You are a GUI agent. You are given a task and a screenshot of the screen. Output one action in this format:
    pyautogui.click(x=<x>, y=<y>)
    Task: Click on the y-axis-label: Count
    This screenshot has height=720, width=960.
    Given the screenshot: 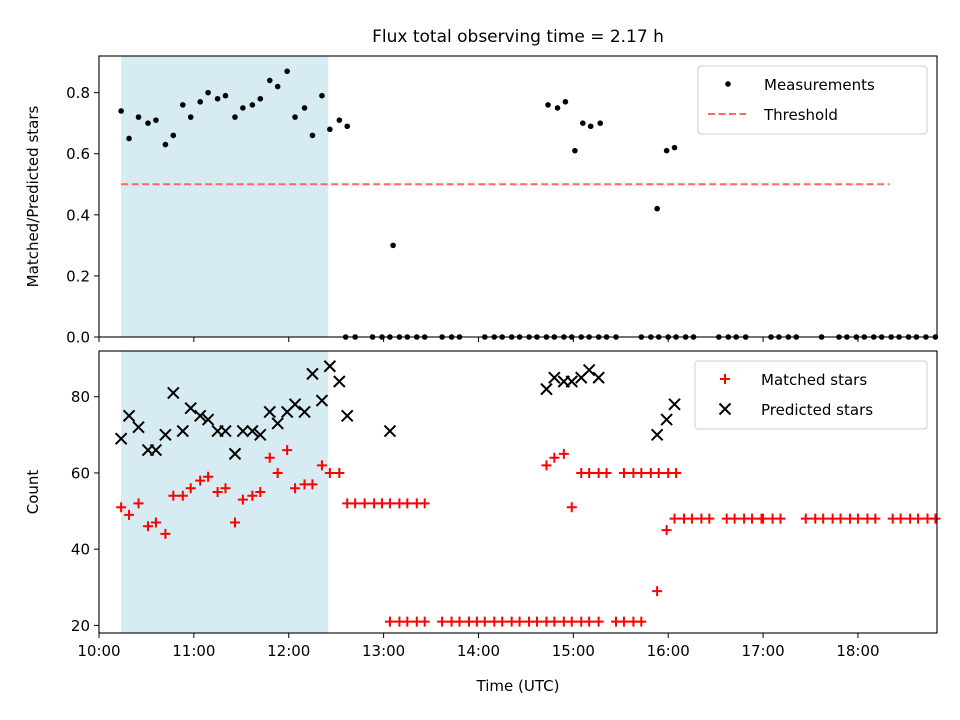 What is the action you would take?
    pyautogui.click(x=33, y=492)
    